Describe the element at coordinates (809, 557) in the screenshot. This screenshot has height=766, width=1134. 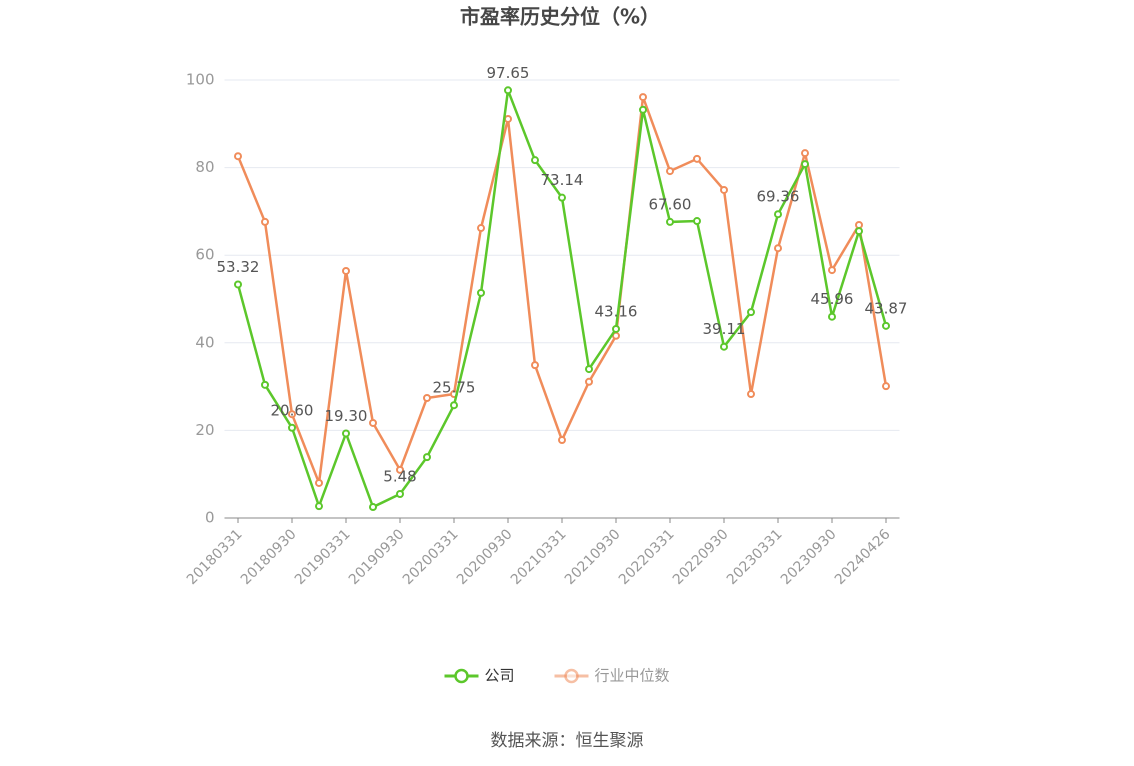
I see `x-tick-label: 20230930` at that location.